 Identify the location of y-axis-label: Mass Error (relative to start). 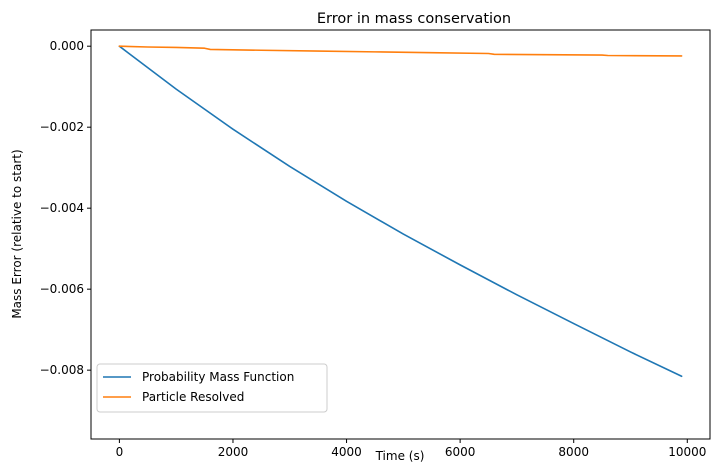
(17, 233).